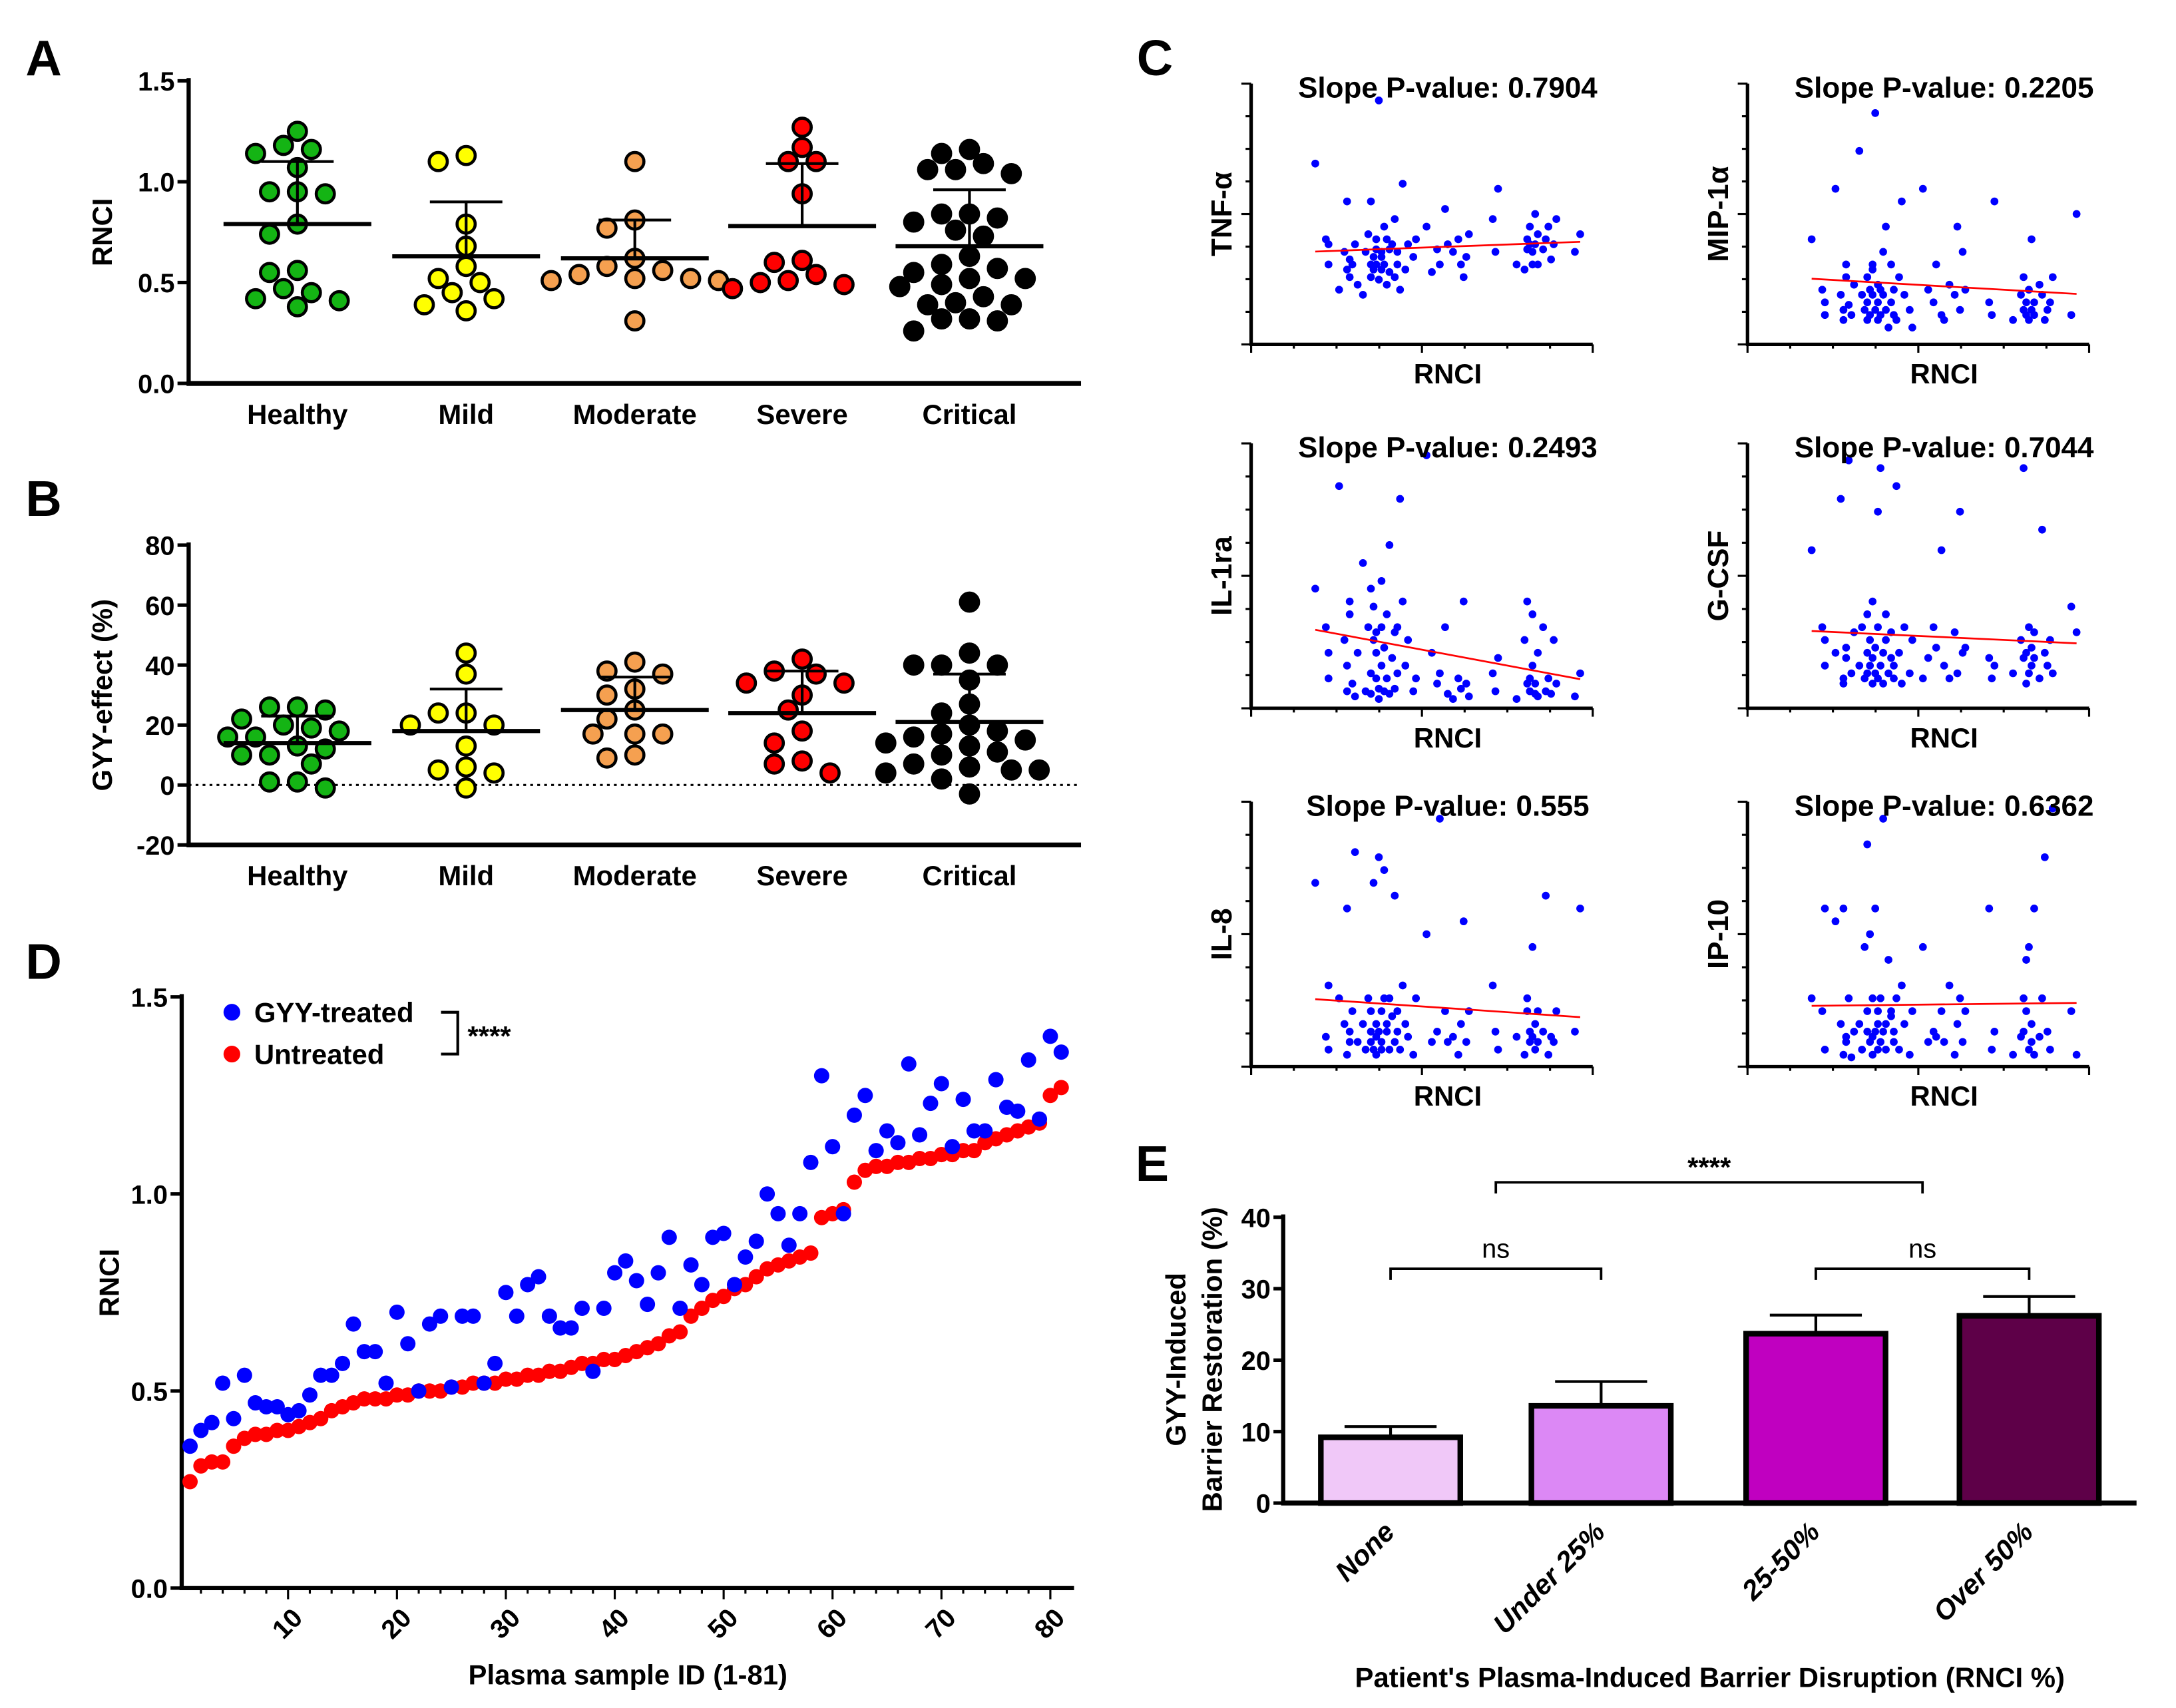 The width and height of the screenshot is (2176, 1708). Describe the element at coordinates (1049, 1623) in the screenshot. I see `x-tick-label: 80` at that location.